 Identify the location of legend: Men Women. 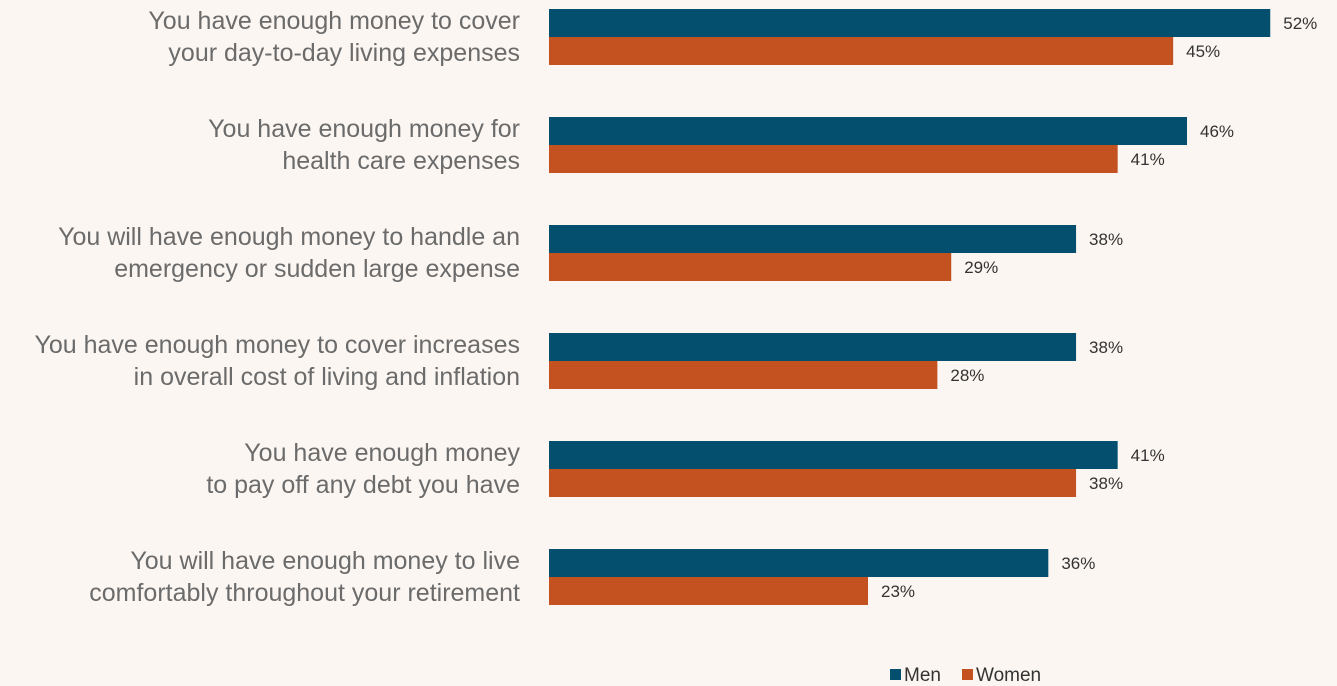
(965, 675).